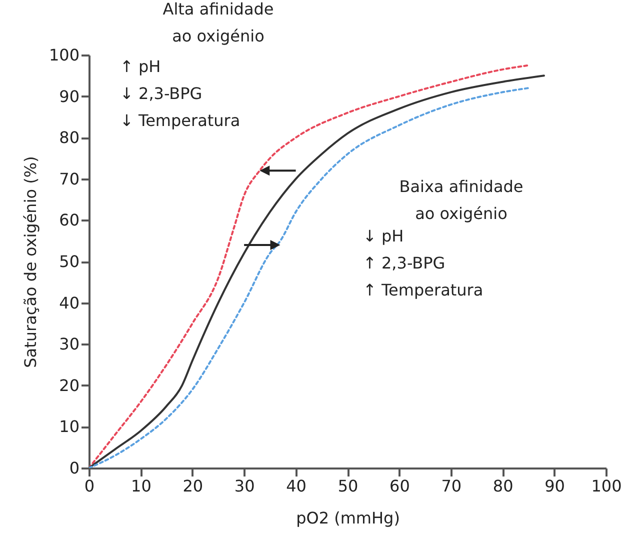 The image size is (634, 543). Describe the element at coordinates (69, 178) in the screenshot. I see `y-tick-label: 70` at that location.